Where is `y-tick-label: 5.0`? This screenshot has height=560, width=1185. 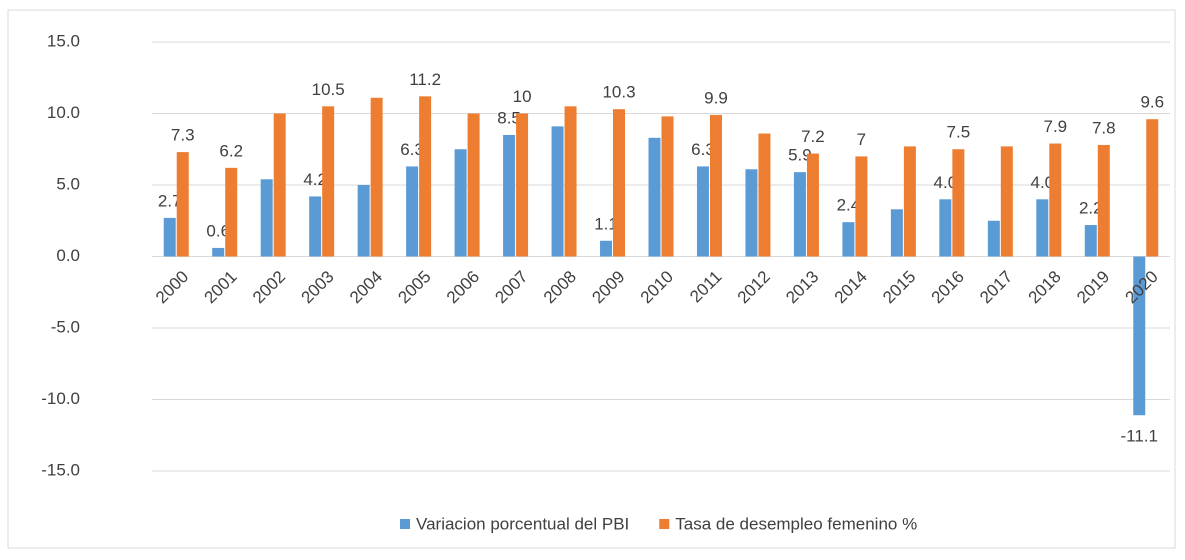 y-tick-label: 5.0 is located at coordinates (68, 183).